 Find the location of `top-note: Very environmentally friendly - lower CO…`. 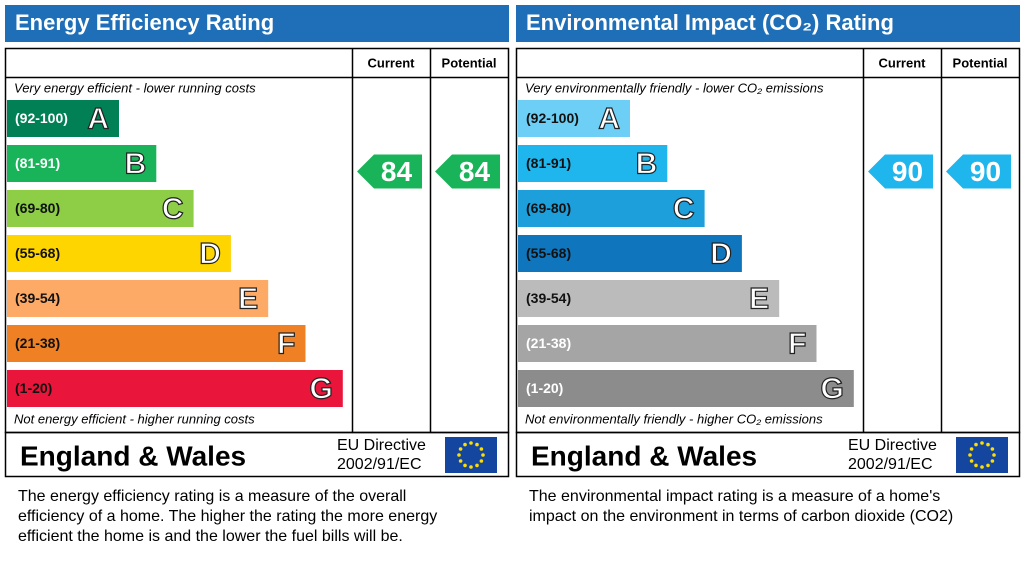

top-note: Very environmentally friendly - lower CO… is located at coordinates (674, 87).